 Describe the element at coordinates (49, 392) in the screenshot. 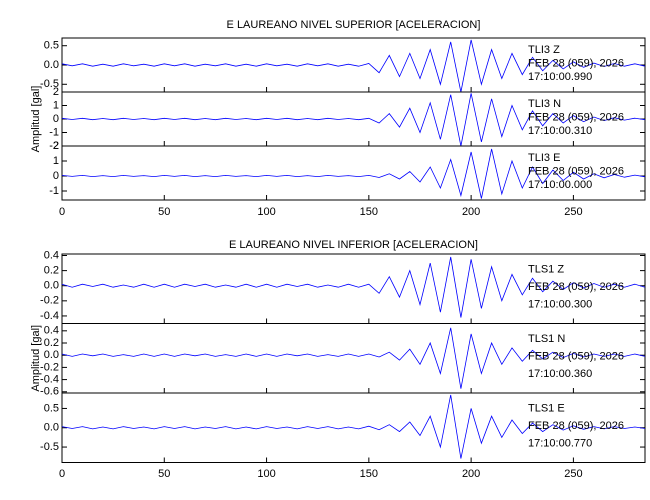

I see `y-tick-label: -0.6` at that location.